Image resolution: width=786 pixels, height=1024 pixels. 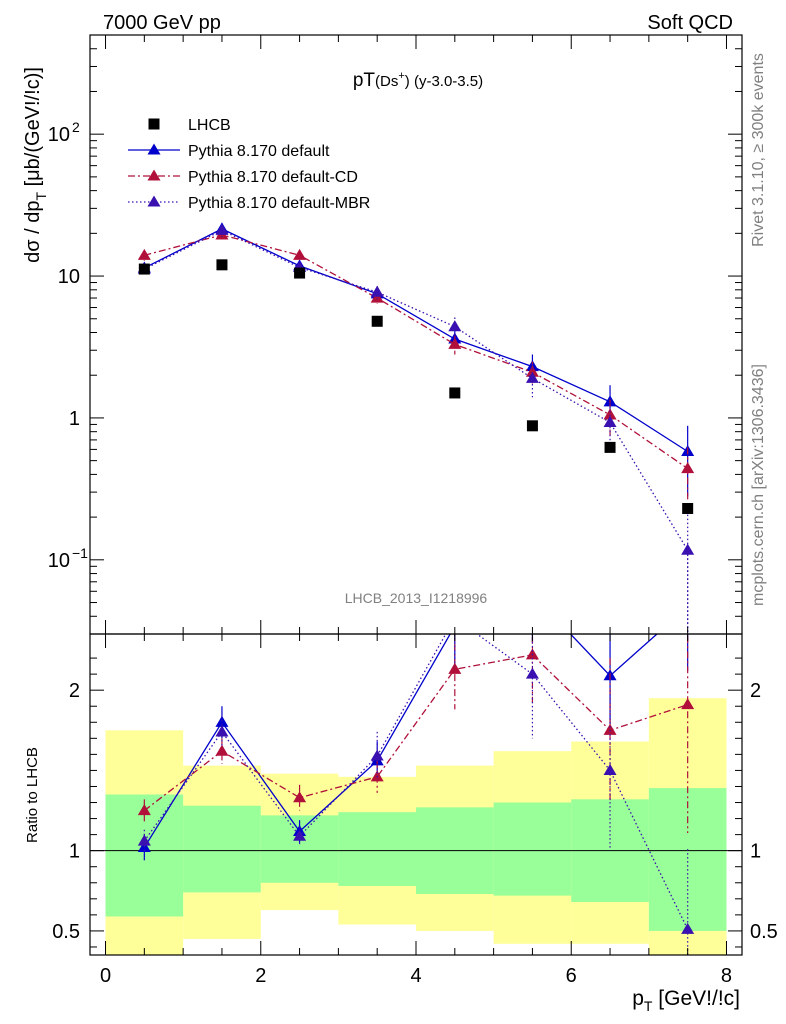 I want to click on legend-label-3: Pythia 8.170 default-MBR, so click(x=279, y=203).